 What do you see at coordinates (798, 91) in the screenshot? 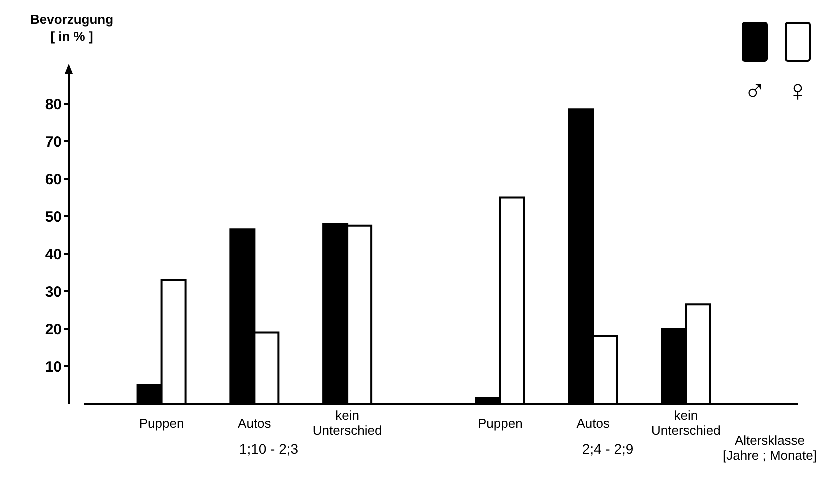
I see `legend-label: ♀` at bounding box center [798, 91].